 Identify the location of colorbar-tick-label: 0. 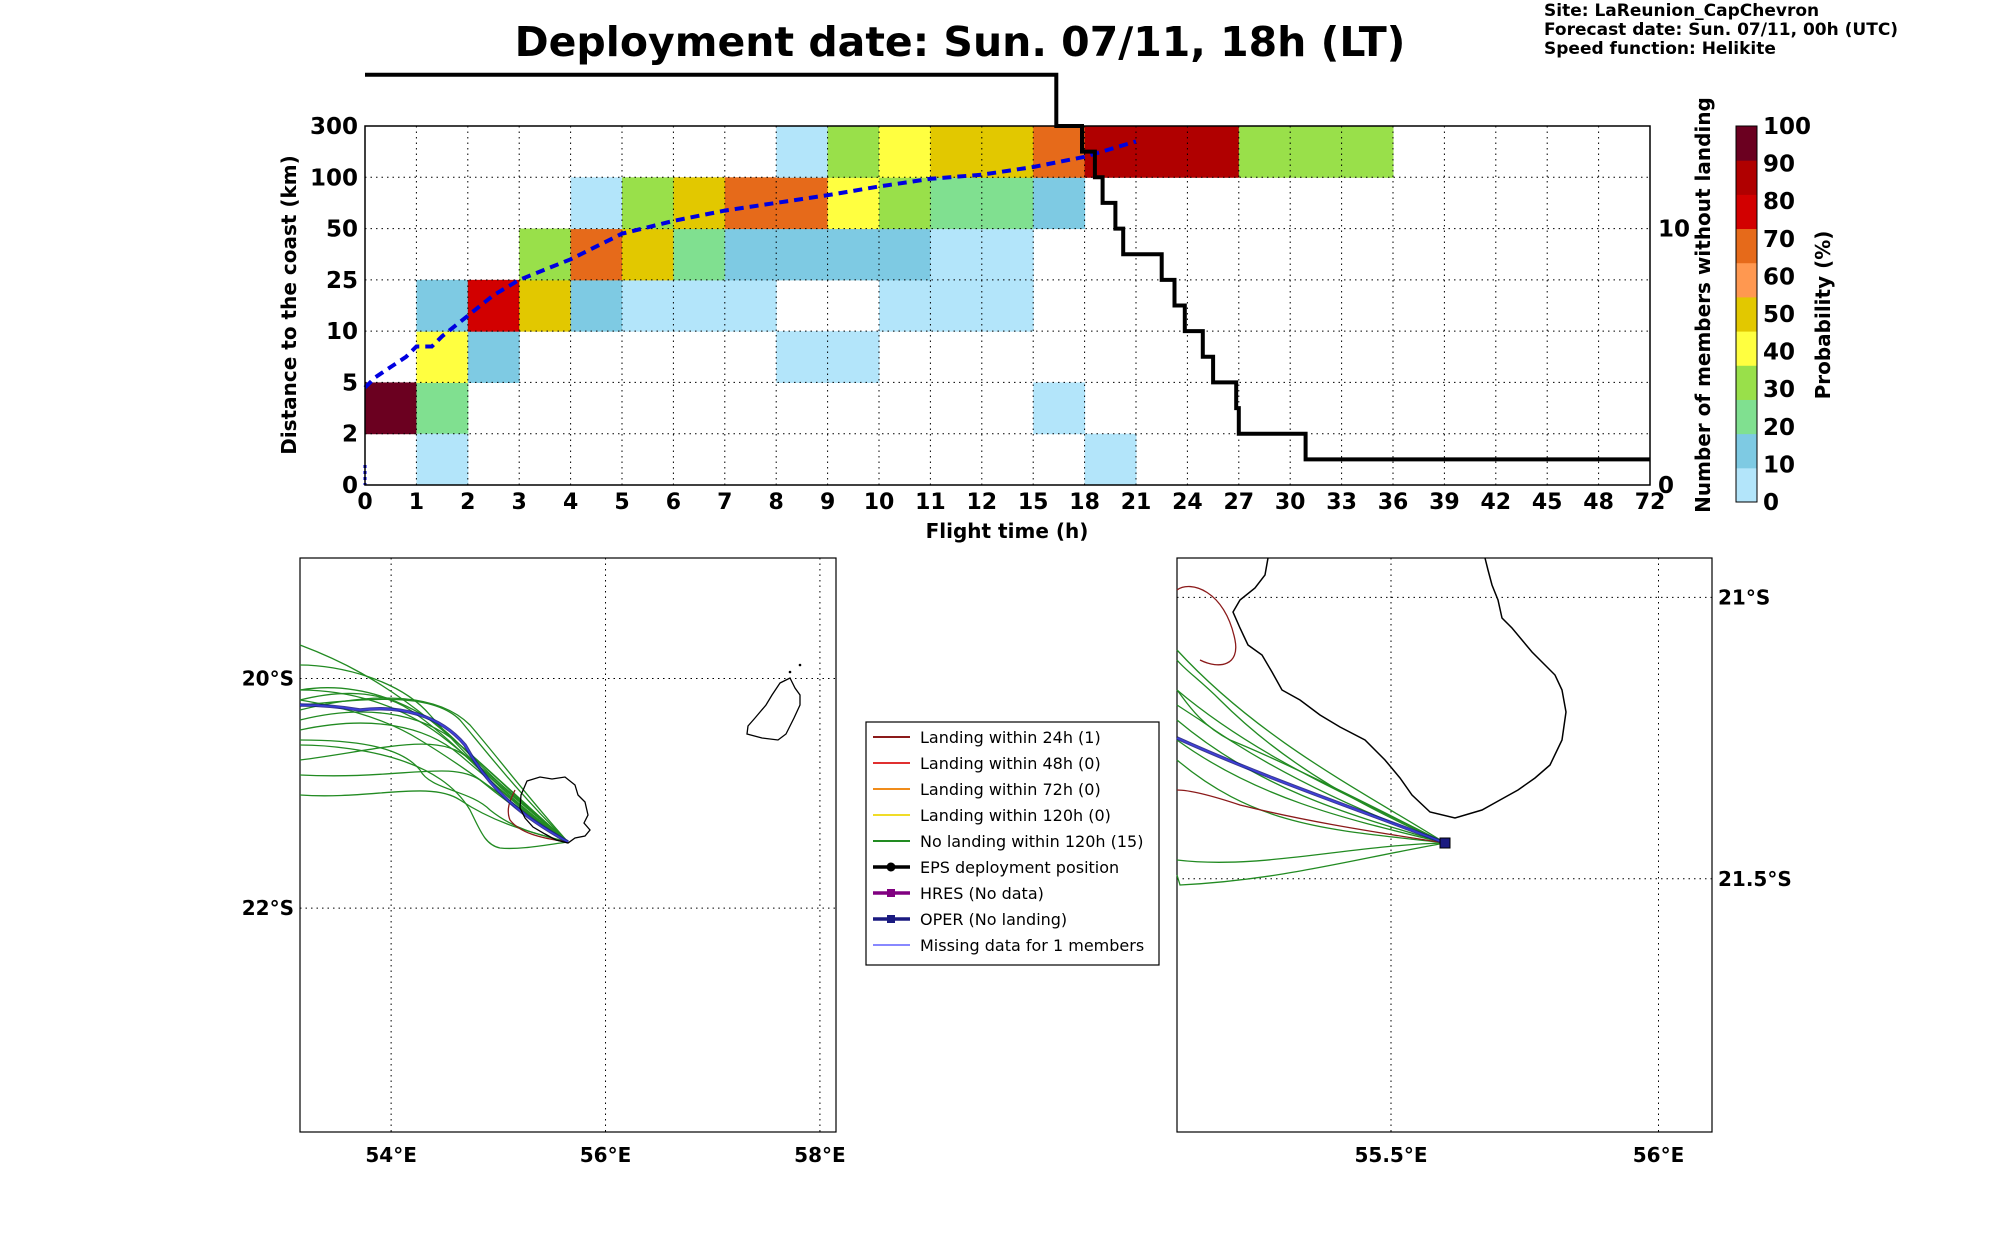
(1771, 503).